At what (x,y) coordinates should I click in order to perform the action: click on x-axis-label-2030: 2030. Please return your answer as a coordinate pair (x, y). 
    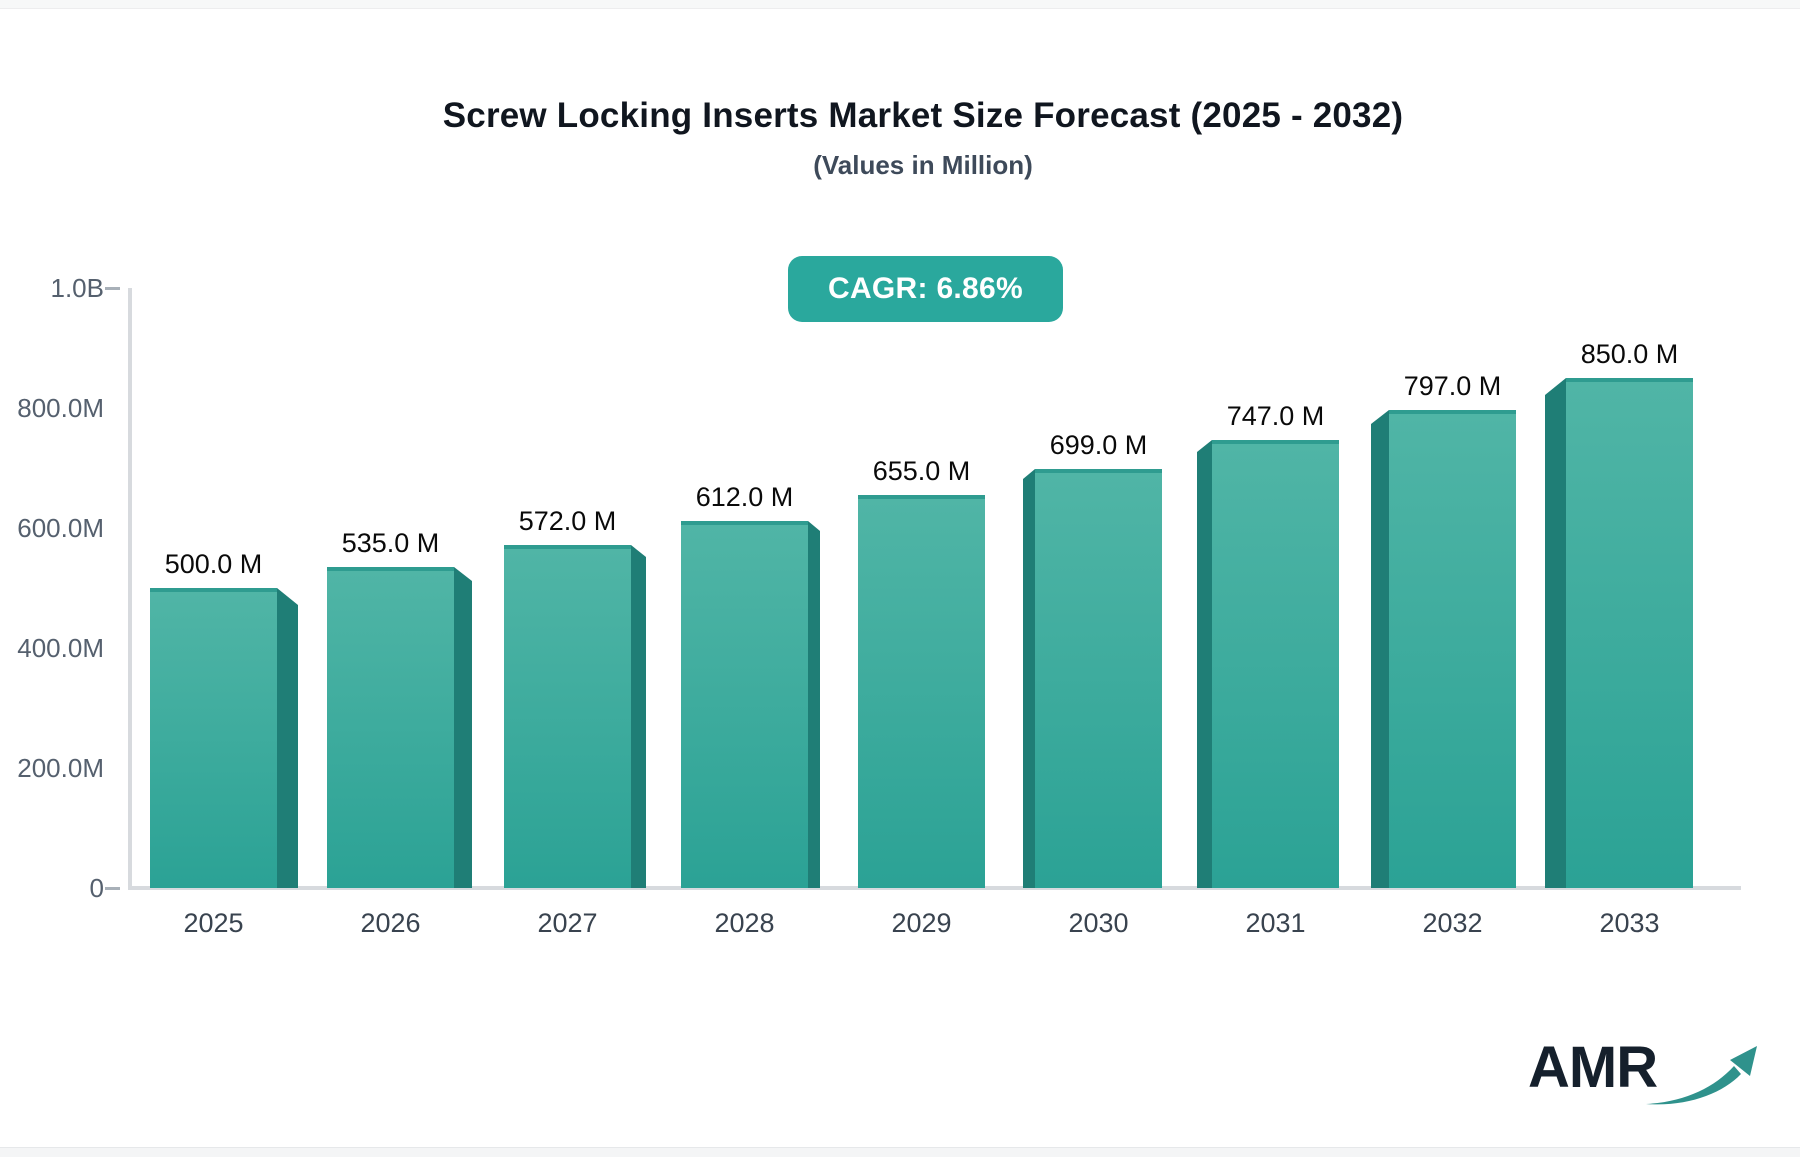
    Looking at the image, I should click on (1098, 923).